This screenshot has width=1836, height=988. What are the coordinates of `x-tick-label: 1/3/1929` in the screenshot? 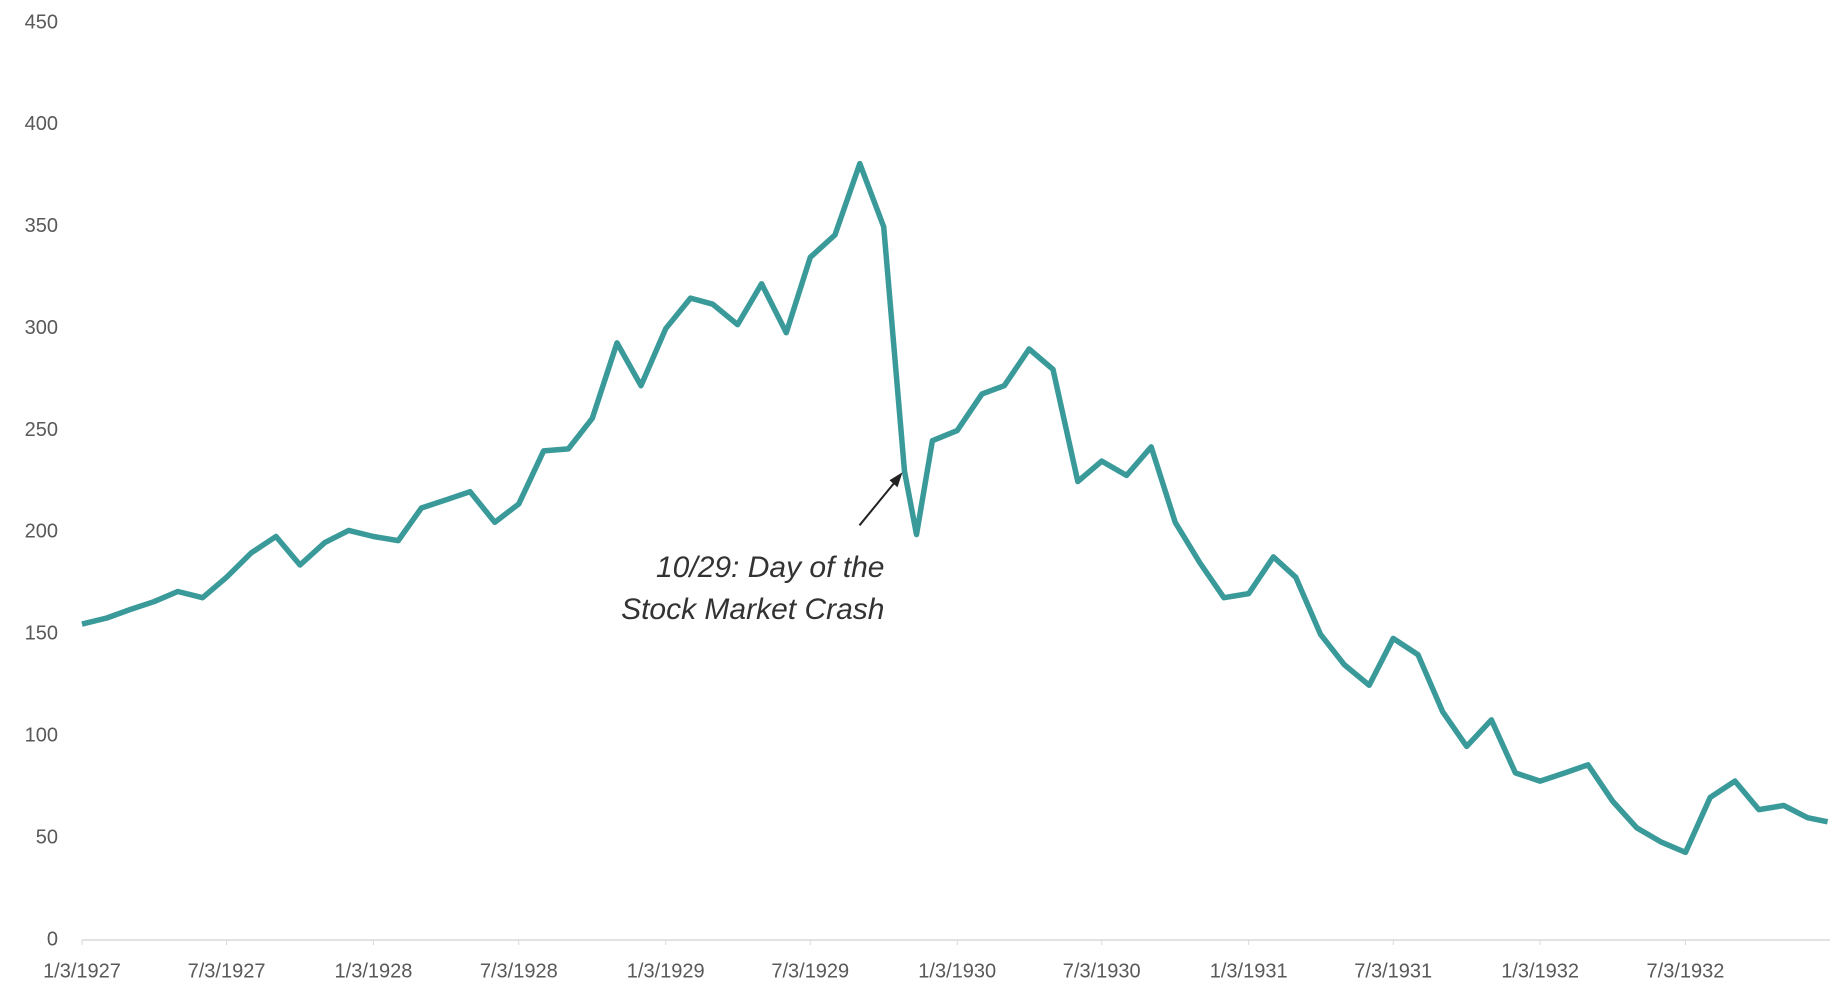 It's located at (666, 971).